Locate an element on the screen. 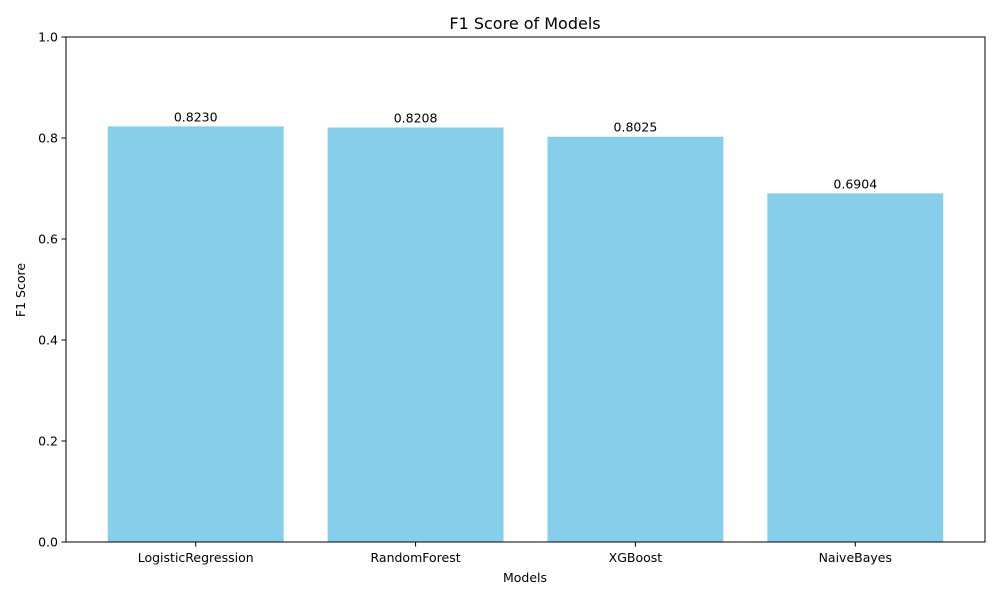 The image size is (1000, 600). value-label-naivebayes: 0.6904 is located at coordinates (855, 183).